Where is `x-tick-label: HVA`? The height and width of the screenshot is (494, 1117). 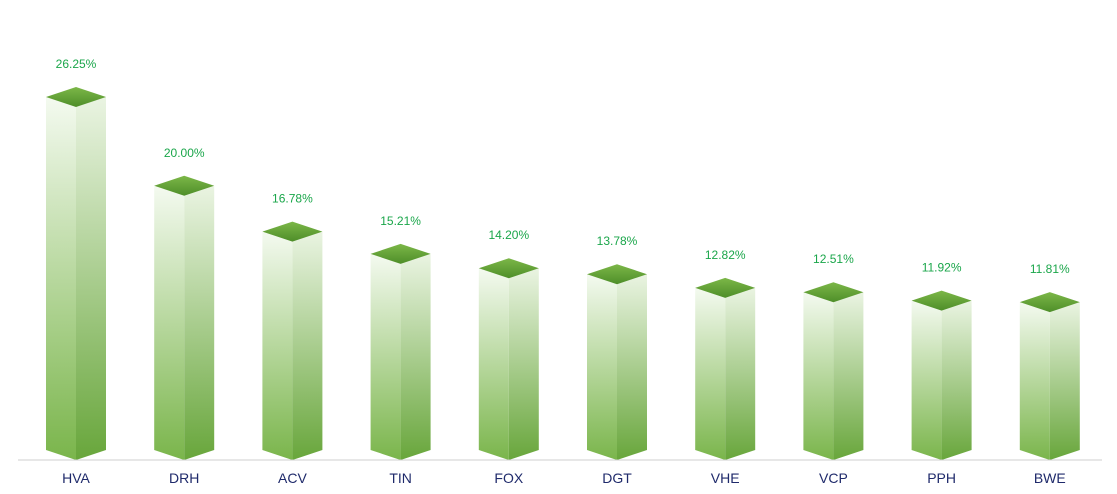
x-tick-label: HVA is located at coordinates (76, 478).